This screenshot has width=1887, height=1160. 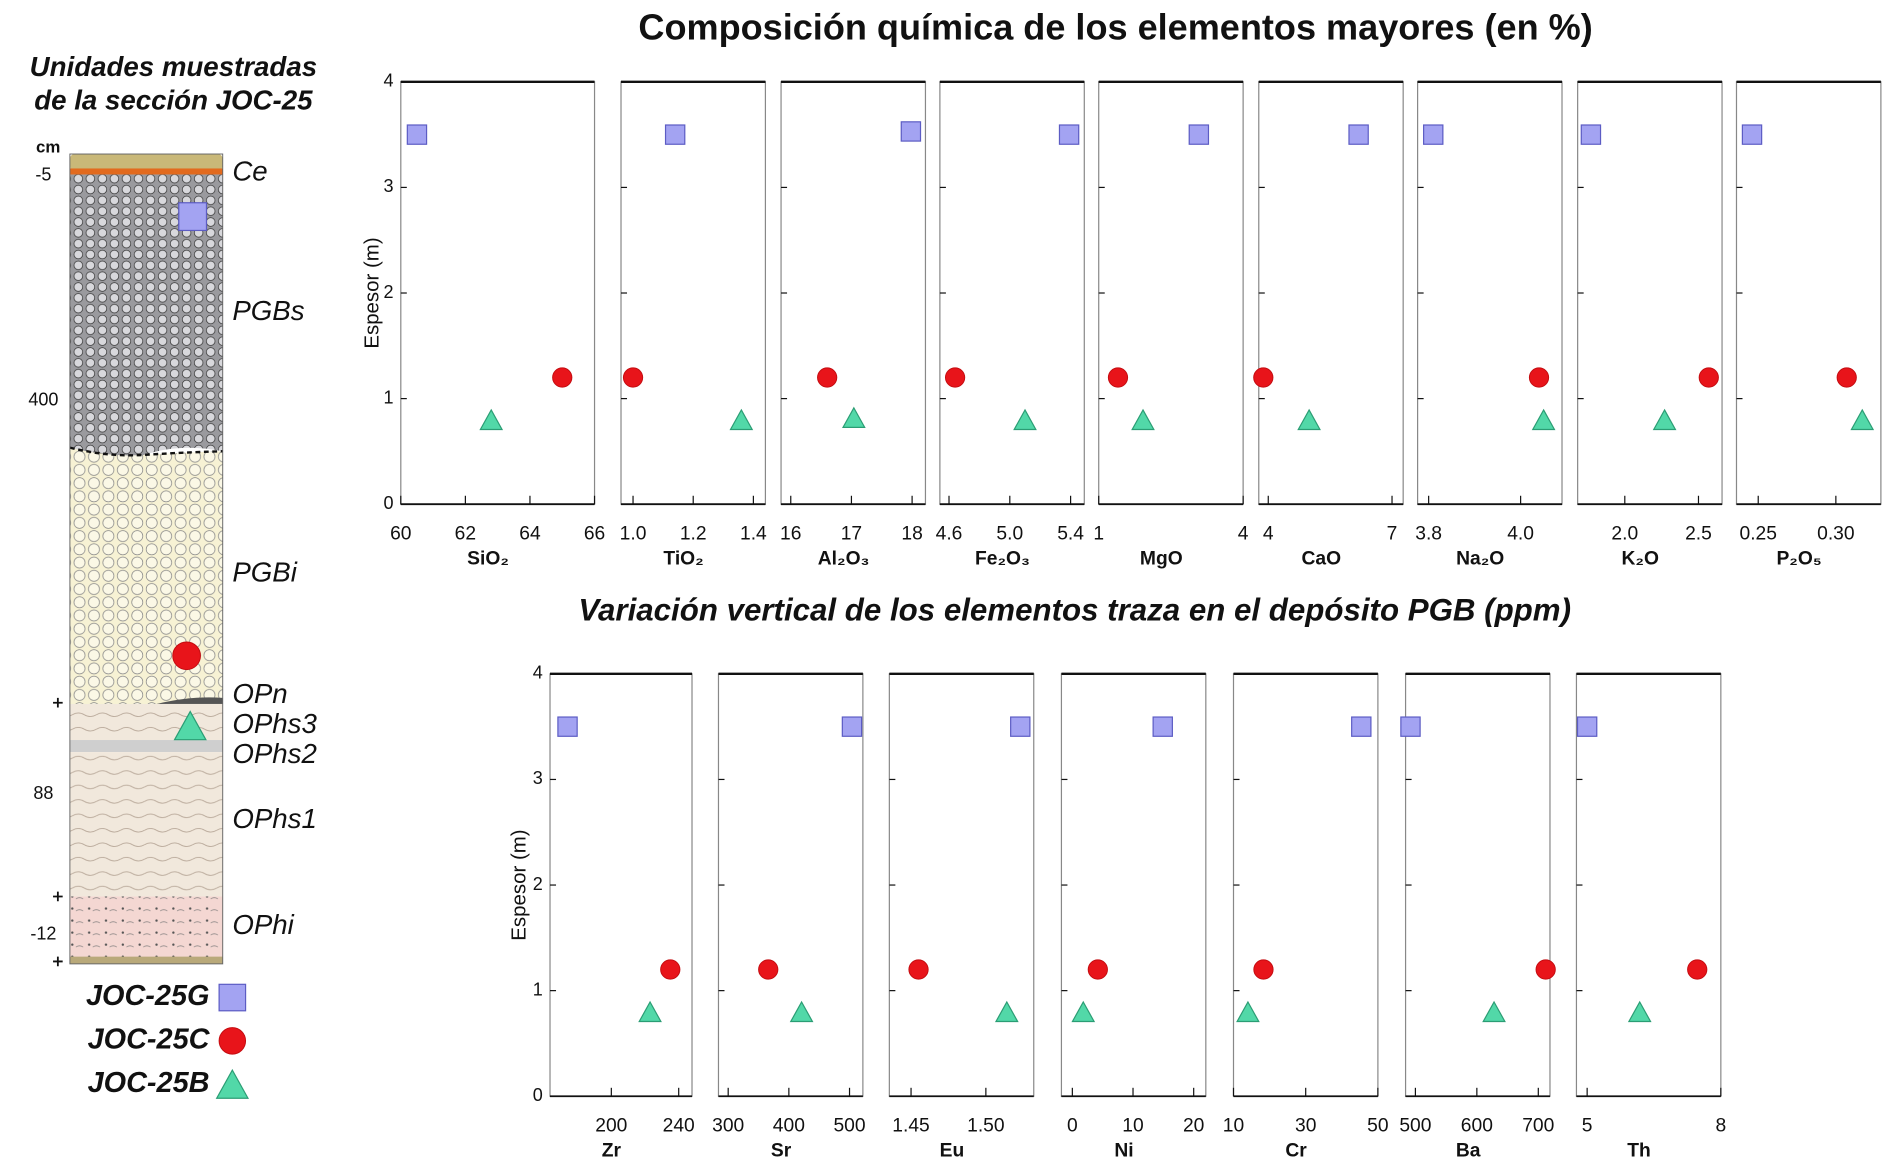 I want to click on y-tick-label: 3, so click(x=538, y=778).